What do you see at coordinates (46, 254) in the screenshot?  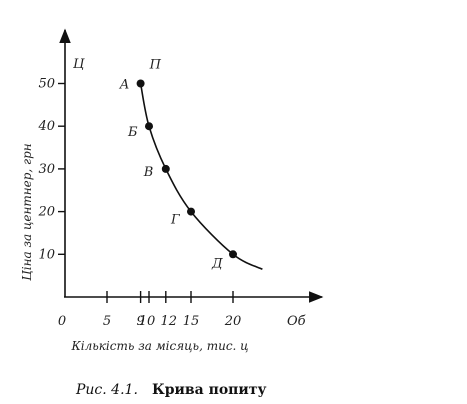 I see `y-tick-label: 10` at bounding box center [46, 254].